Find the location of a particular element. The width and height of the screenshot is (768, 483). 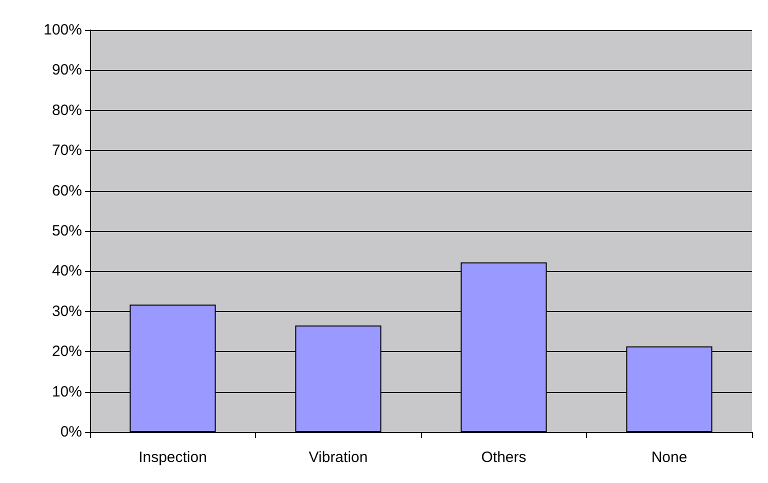

x-tick-label: None is located at coordinates (669, 457).